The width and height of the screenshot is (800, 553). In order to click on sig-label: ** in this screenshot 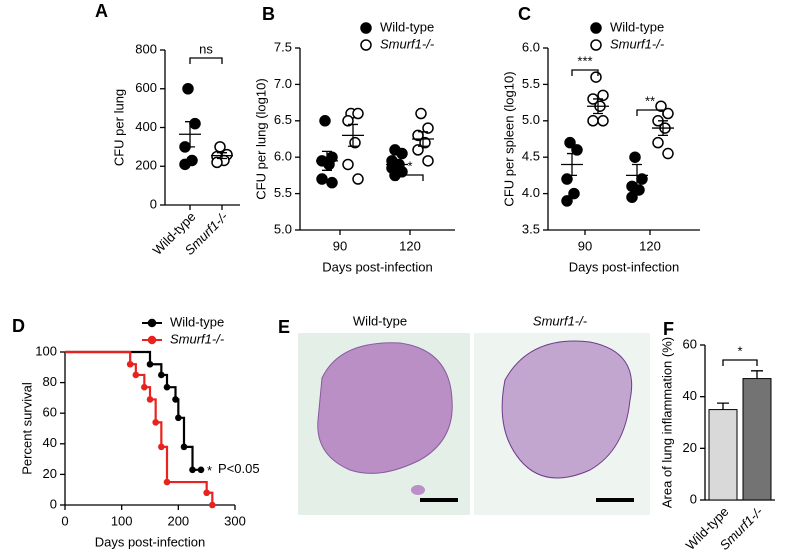, I will do `click(650, 100)`.